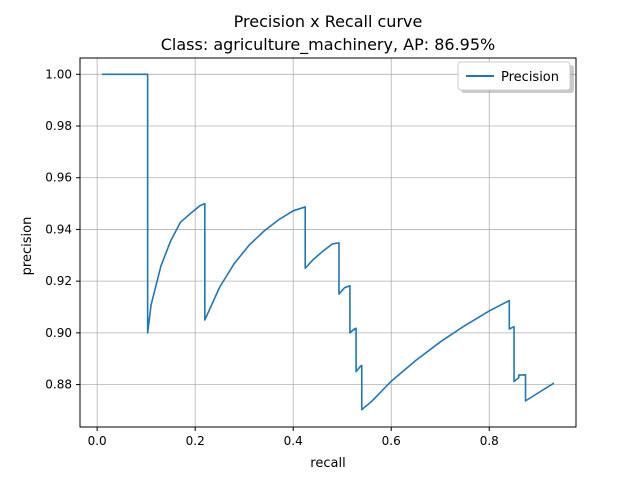  I want to click on y-tick-label: 0.96, so click(58, 178).